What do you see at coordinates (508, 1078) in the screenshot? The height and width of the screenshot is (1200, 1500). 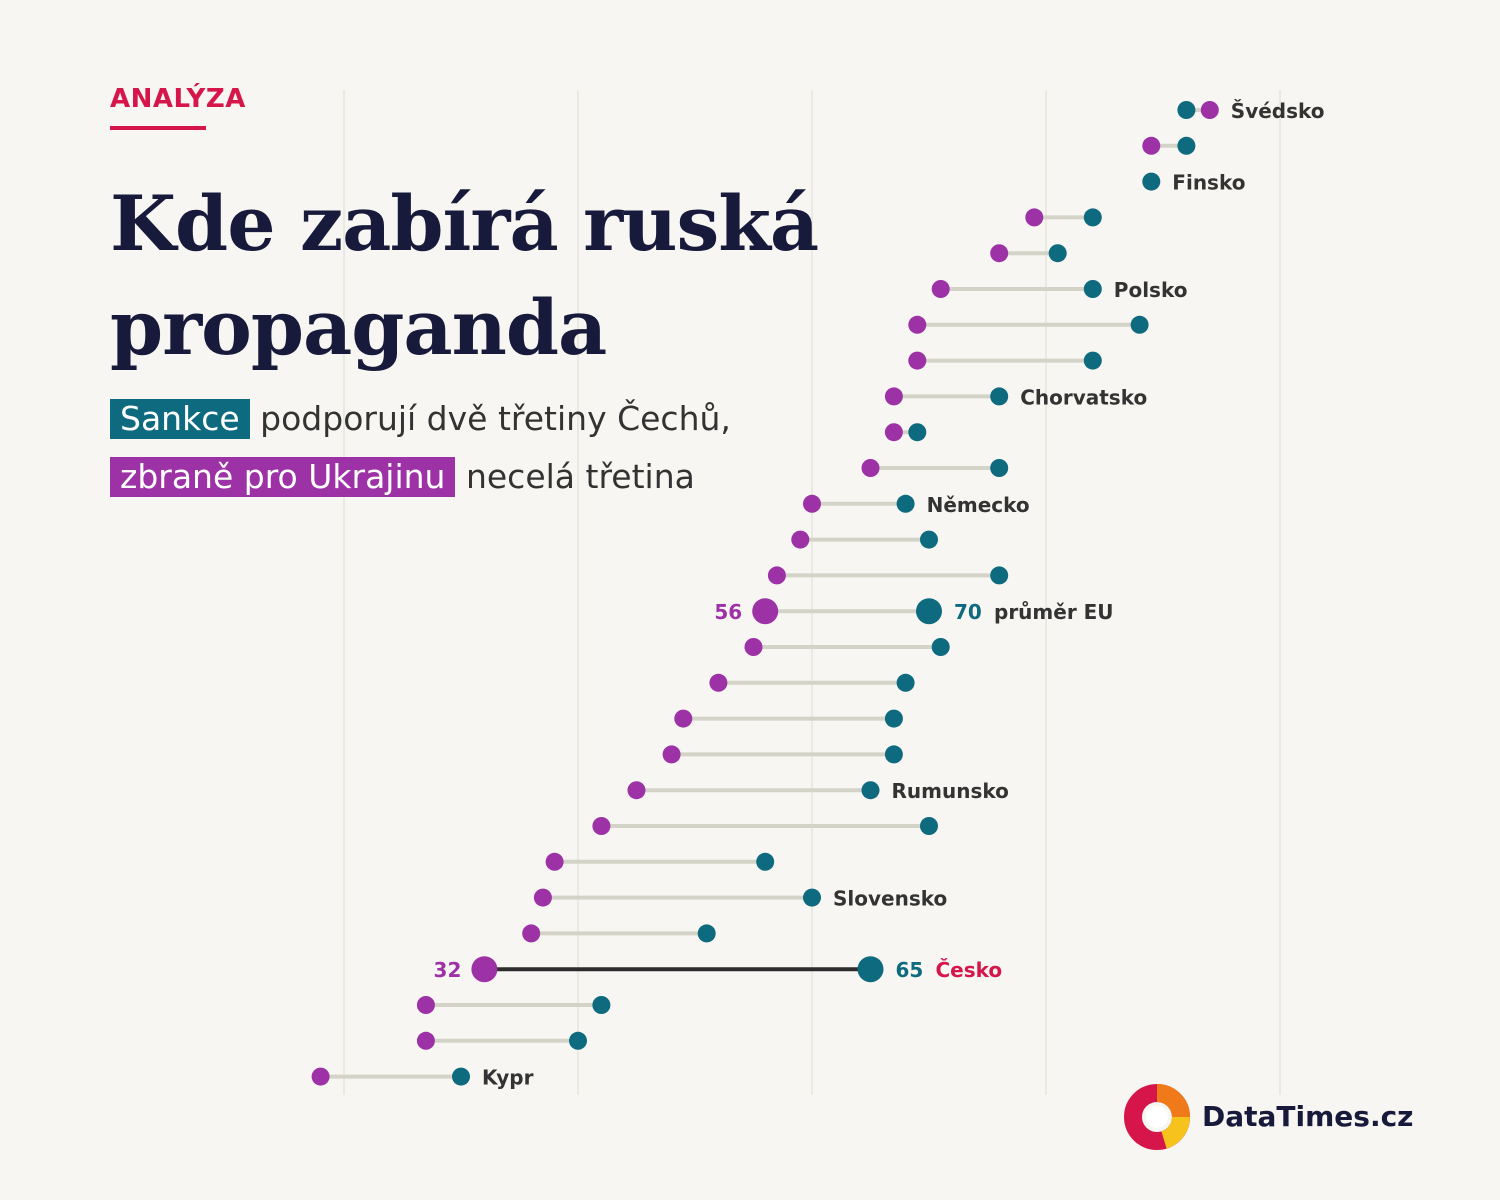 I see `country-label: Kypr` at bounding box center [508, 1078].